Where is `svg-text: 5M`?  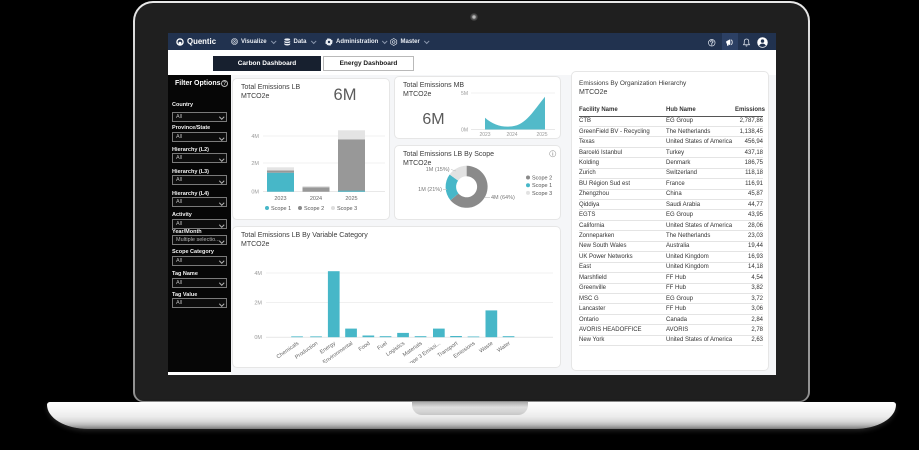 svg-text: 5M is located at coordinates (464, 94).